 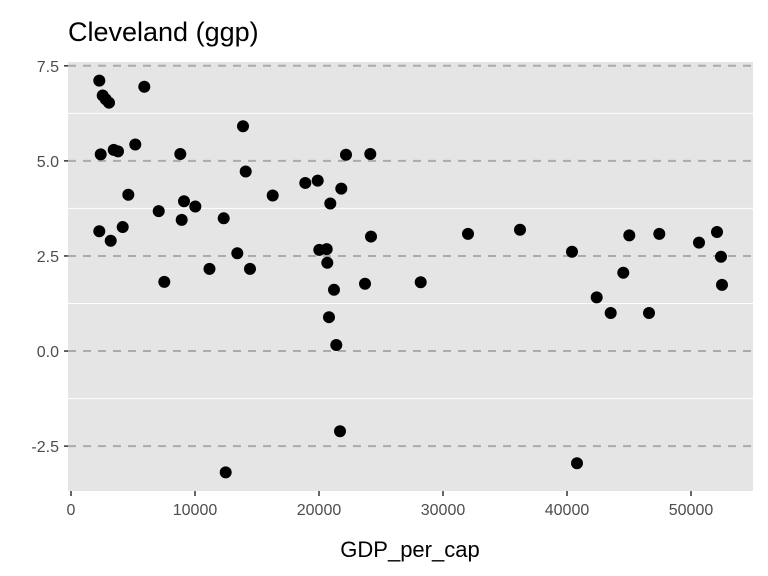 I want to click on y-tick-label: -2.5, so click(x=45, y=447).